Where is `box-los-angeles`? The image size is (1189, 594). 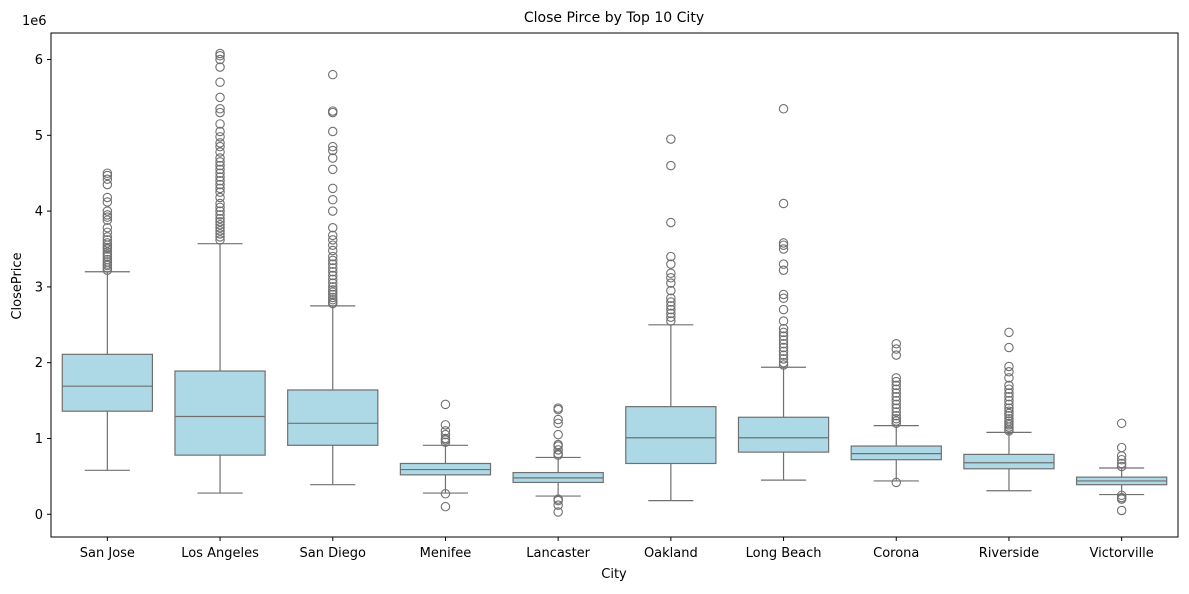 box-los-angeles is located at coordinates (220, 413).